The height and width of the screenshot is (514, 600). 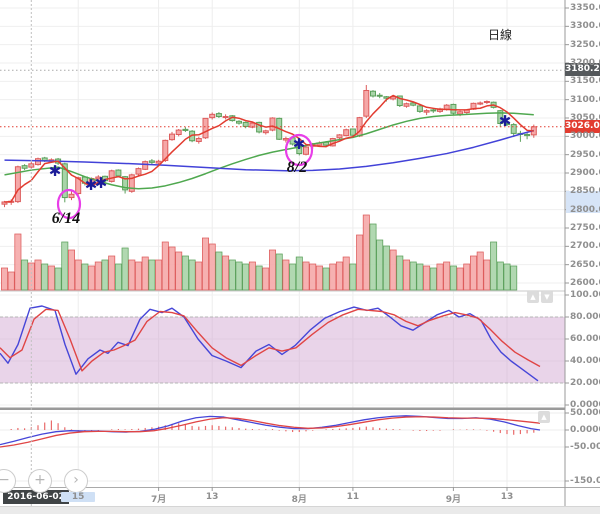 I want to click on price-axis-label: 2600.00, so click(x=585, y=283).